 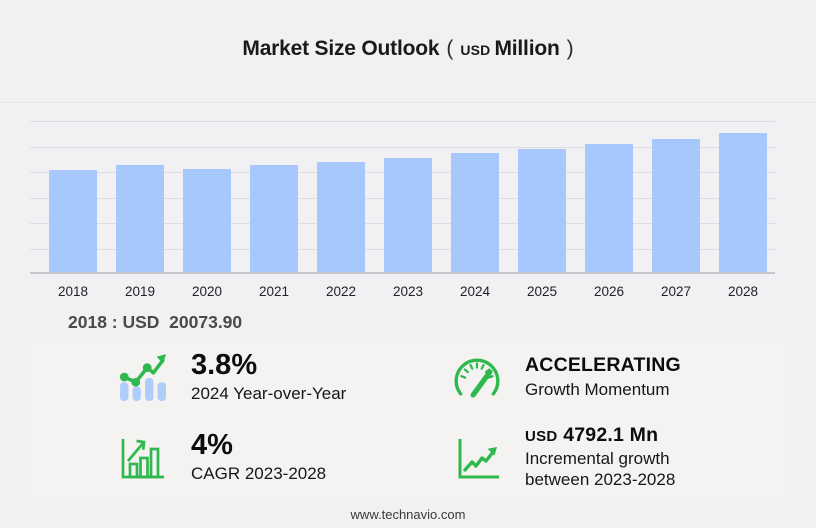 I want to click on line-graph-icon, so click(x=477, y=457).